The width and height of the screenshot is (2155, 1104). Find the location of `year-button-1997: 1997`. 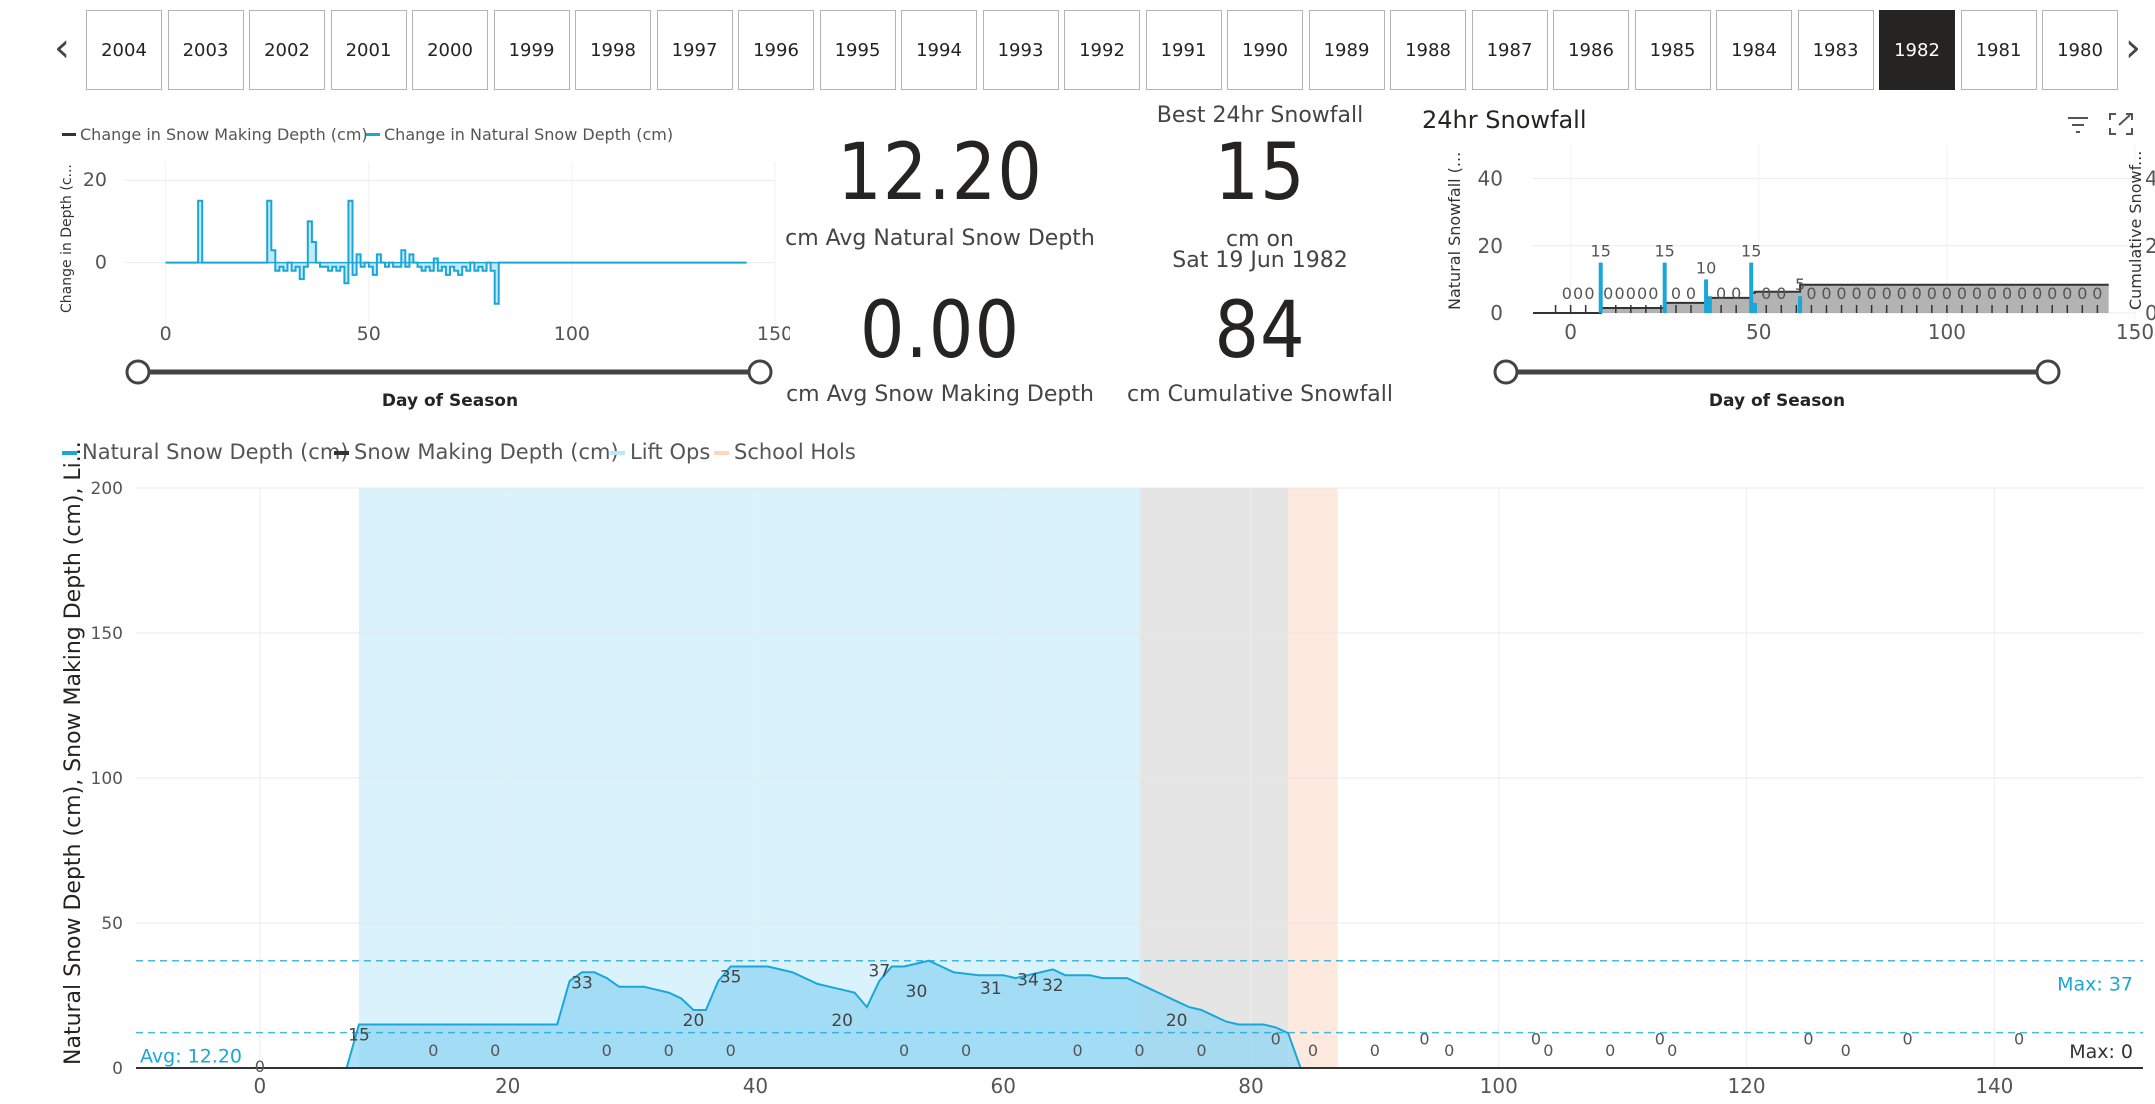

year-button-1997: 1997 is located at coordinates (694, 50).